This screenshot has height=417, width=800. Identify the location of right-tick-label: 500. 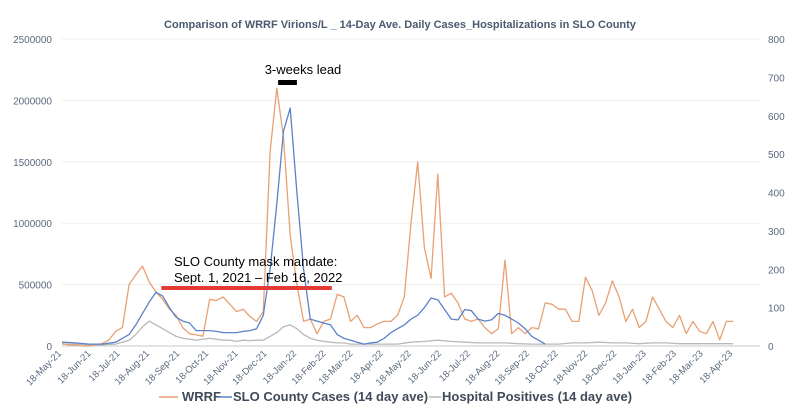
(776, 155).